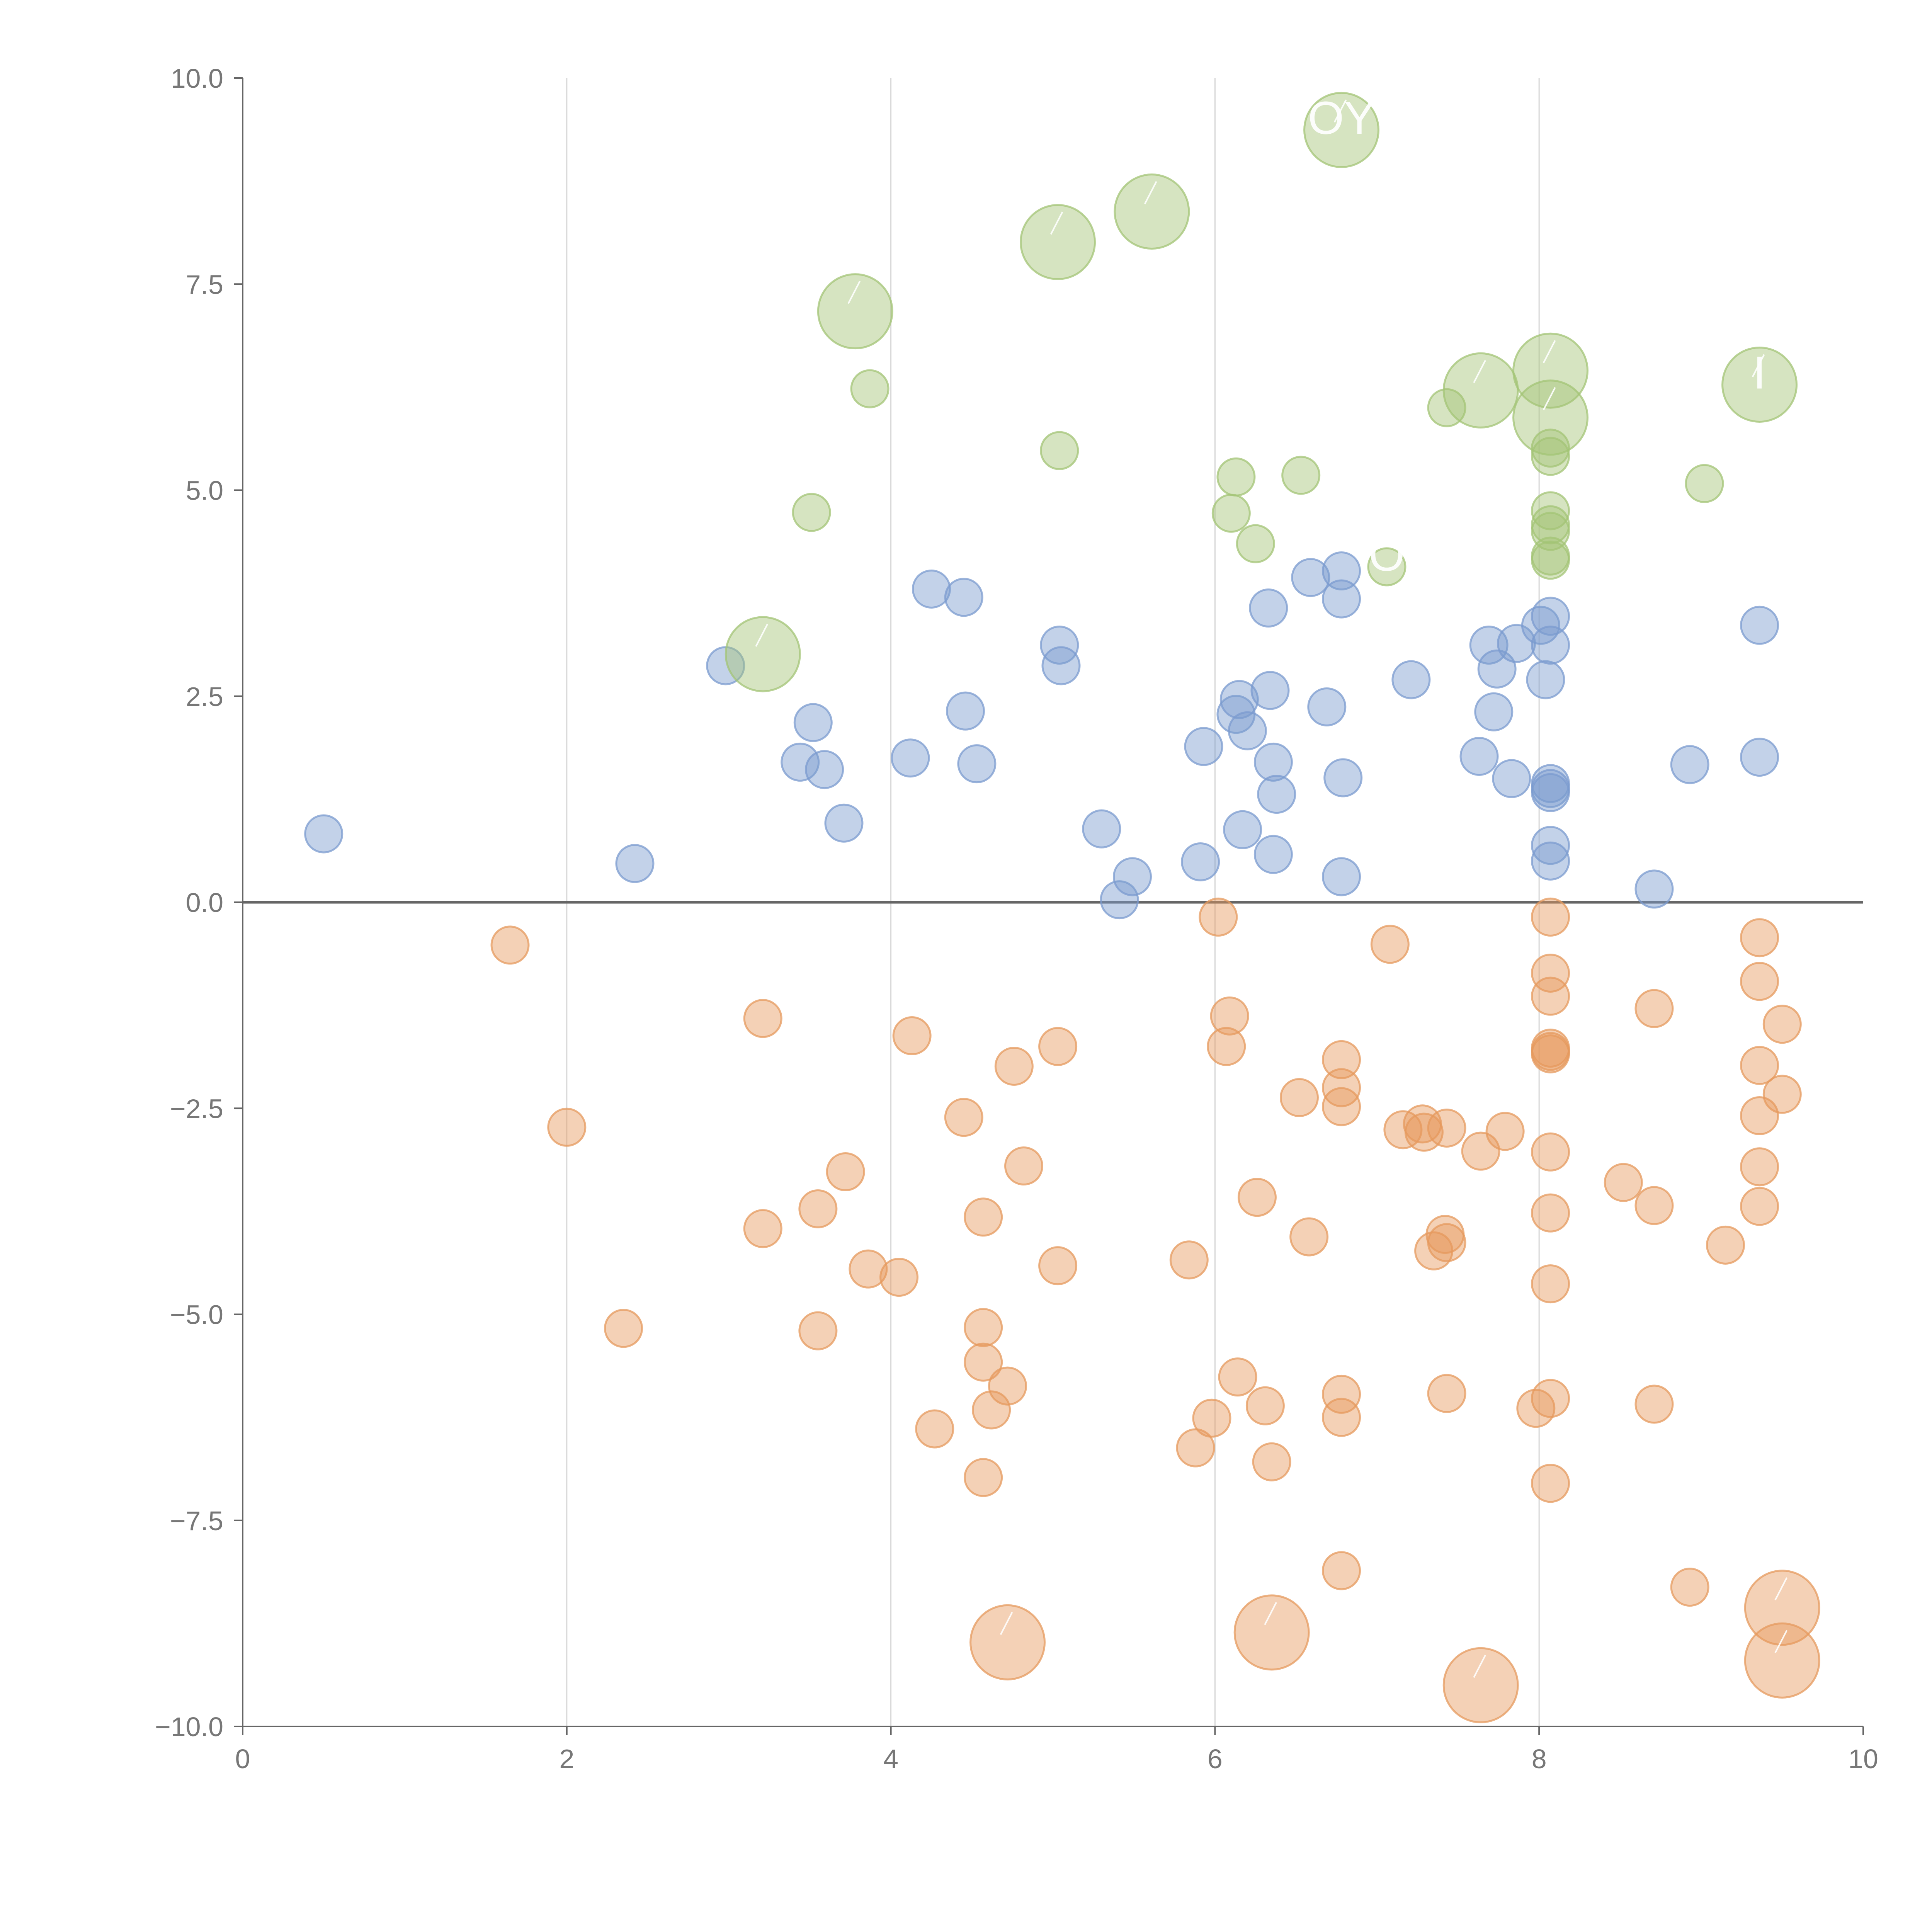 This screenshot has width=1932, height=1932. I want to click on y-tick-label: −7.5, so click(197, 1521).